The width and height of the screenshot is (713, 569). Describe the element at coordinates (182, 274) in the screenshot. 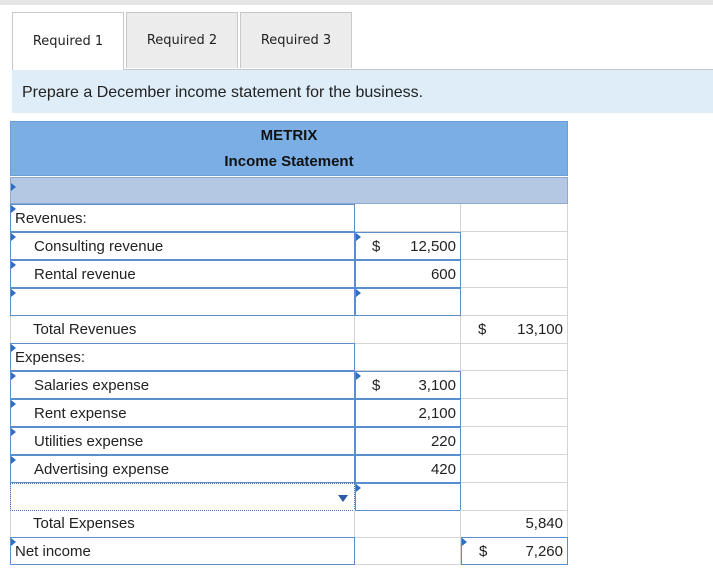

I see `revenue-label-input: Rental revenue` at that location.